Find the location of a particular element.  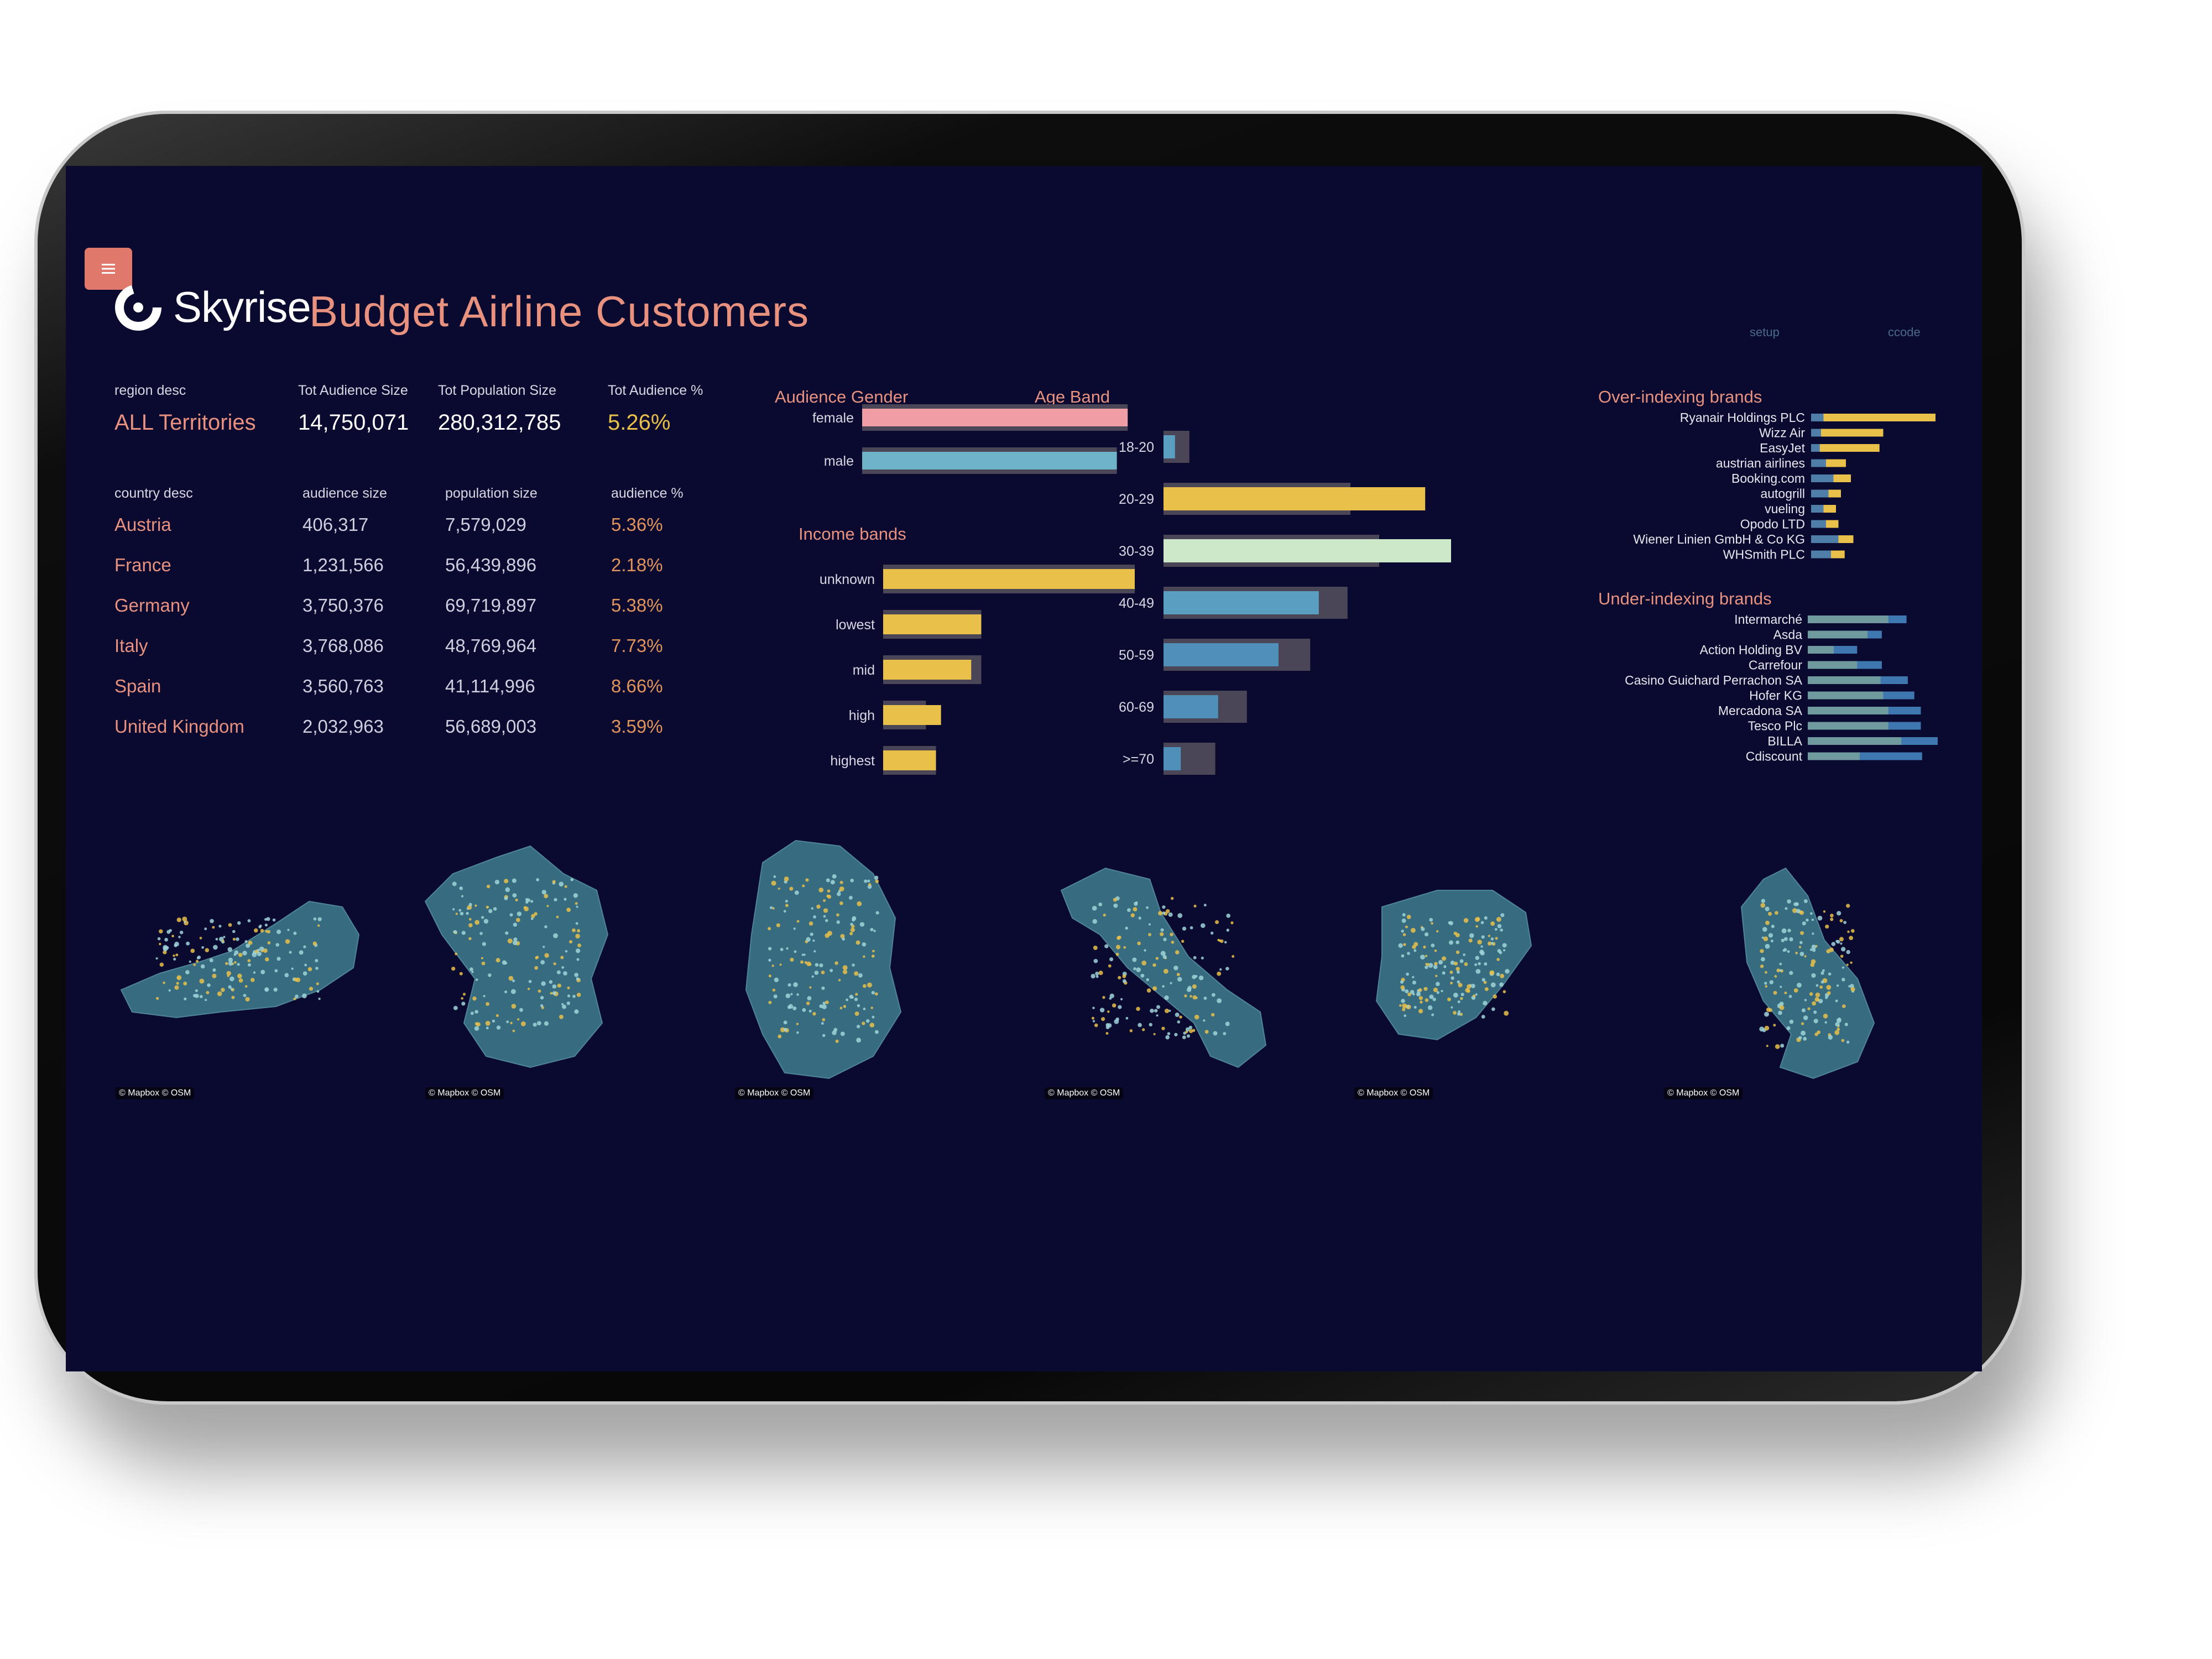

ccode-link: ccode is located at coordinates (1905, 332).